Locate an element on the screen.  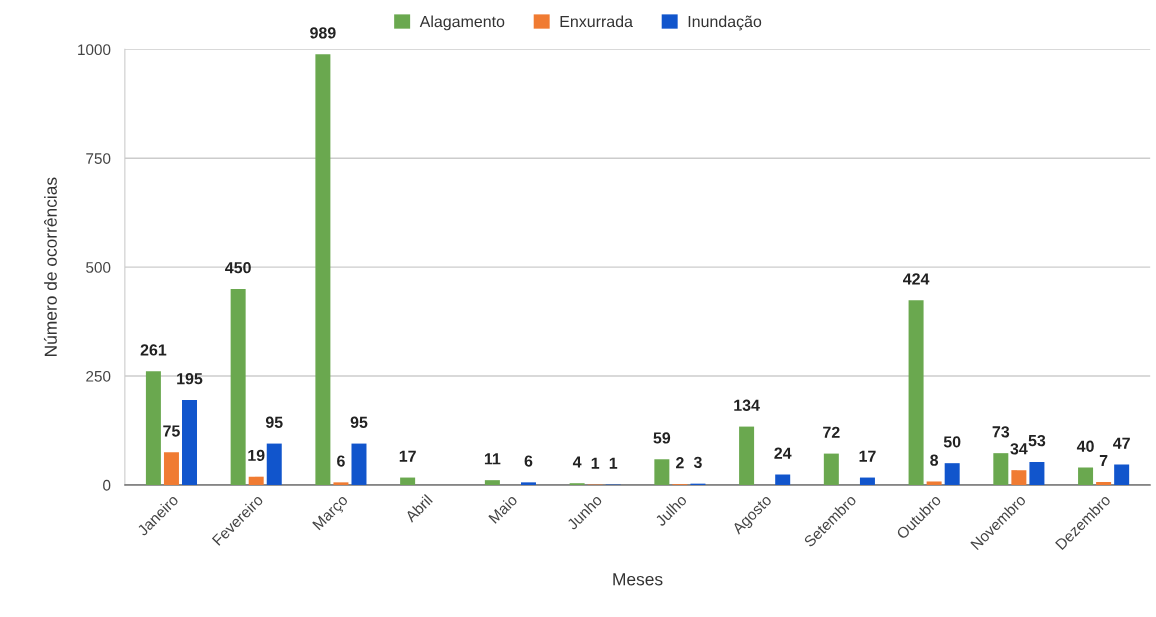
data-label: 73 is located at coordinates (1001, 432).